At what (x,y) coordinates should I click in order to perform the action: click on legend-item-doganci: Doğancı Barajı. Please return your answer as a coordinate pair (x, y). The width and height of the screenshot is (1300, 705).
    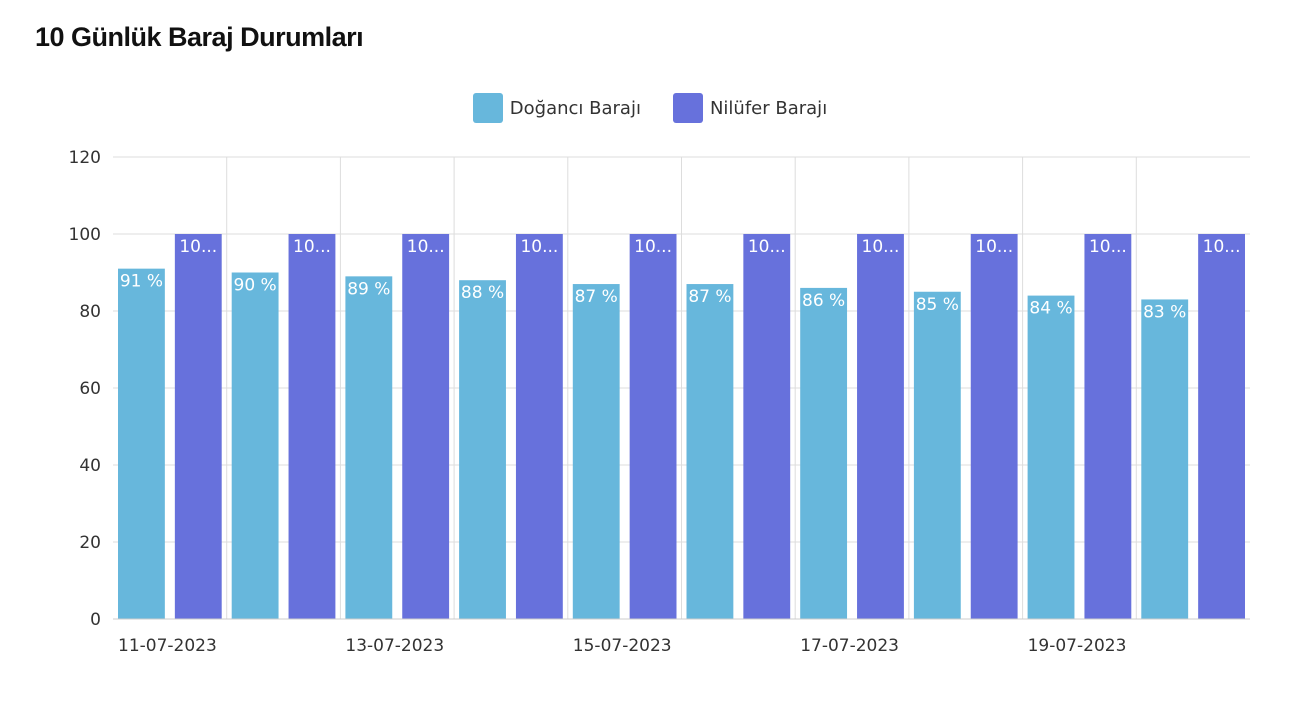
    Looking at the image, I should click on (556, 108).